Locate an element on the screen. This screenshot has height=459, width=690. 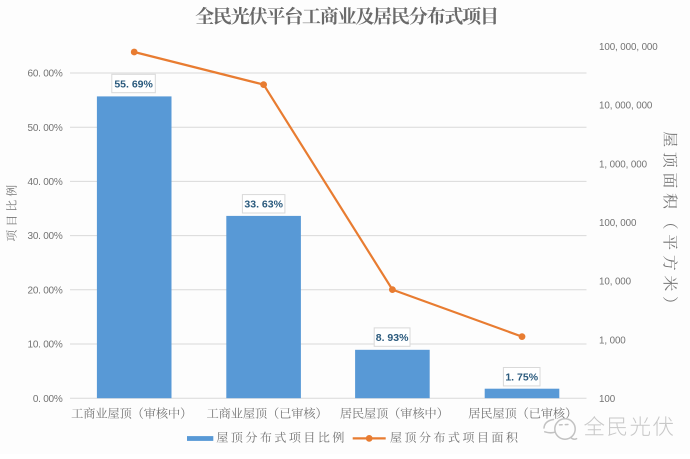
svg-text: 40. 00% is located at coordinates (45, 182).